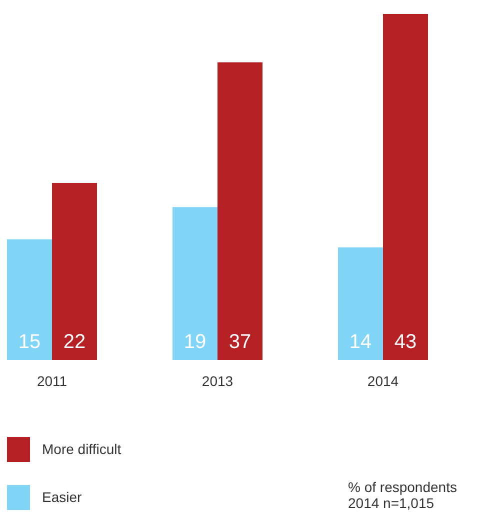  What do you see at coordinates (74, 342) in the screenshot?
I see `data-label: 22` at bounding box center [74, 342].